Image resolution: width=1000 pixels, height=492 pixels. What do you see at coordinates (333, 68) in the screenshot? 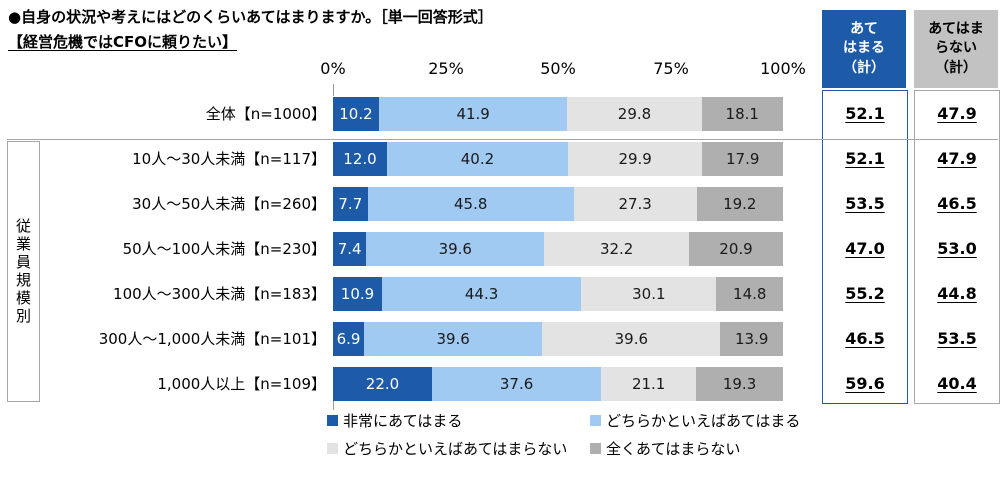
I see `x-axis-tick-0: 0%` at bounding box center [333, 68].